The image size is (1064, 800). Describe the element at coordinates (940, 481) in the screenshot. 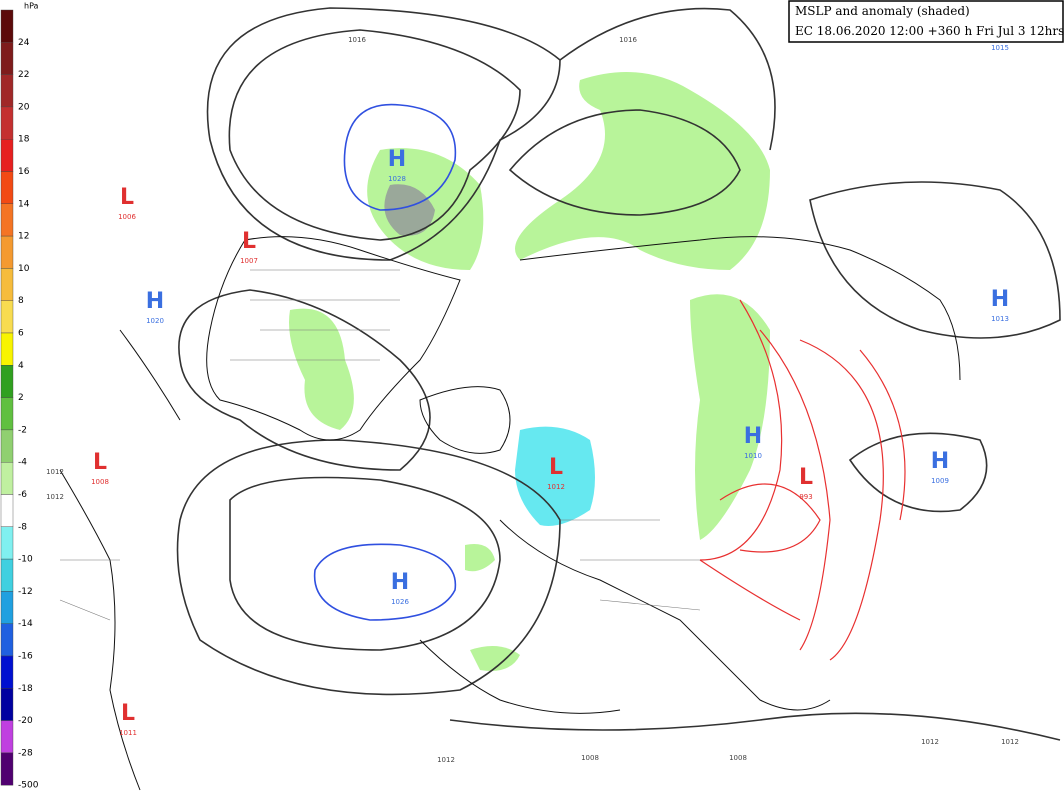

I see `center-value: 1009` at that location.